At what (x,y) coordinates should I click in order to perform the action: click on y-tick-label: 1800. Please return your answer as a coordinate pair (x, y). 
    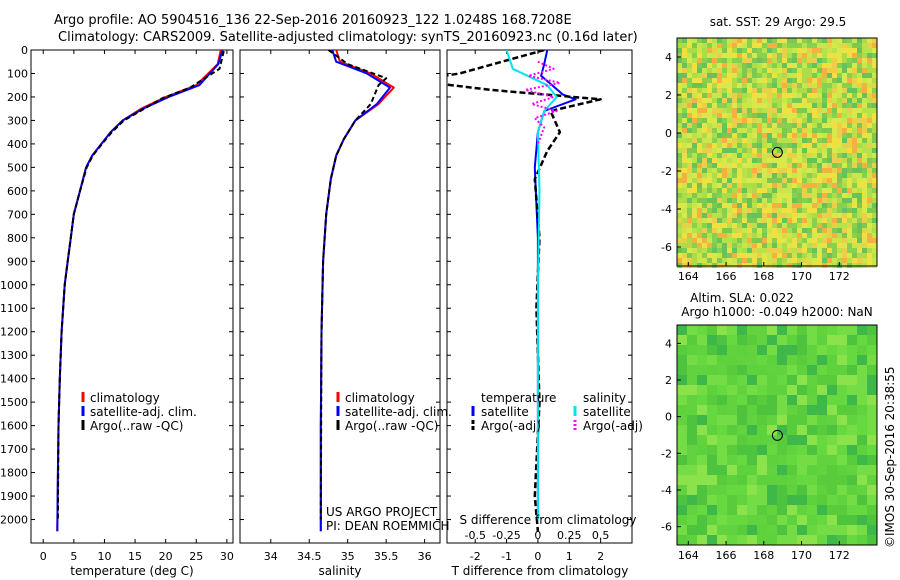
    Looking at the image, I should click on (14, 473).